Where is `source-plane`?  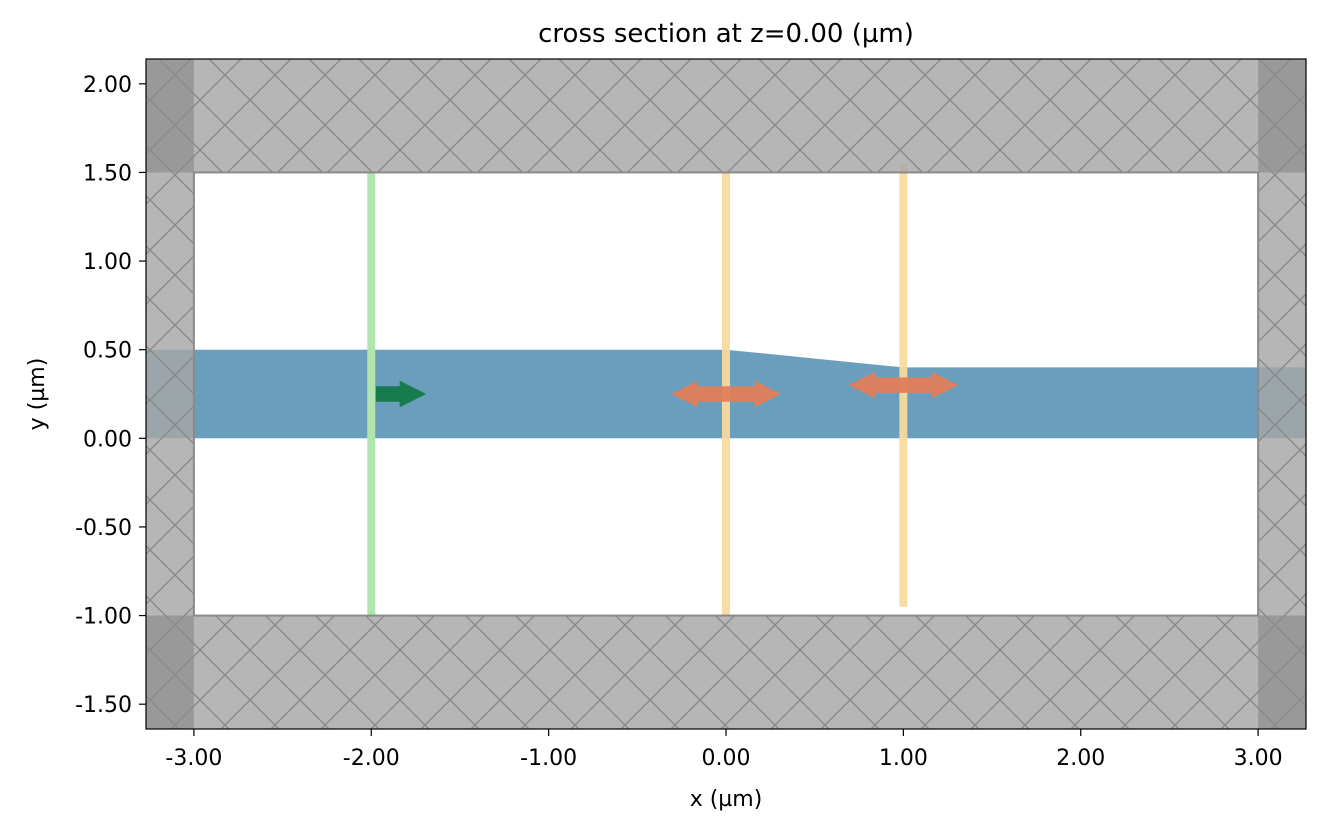 source-plane is located at coordinates (371, 394).